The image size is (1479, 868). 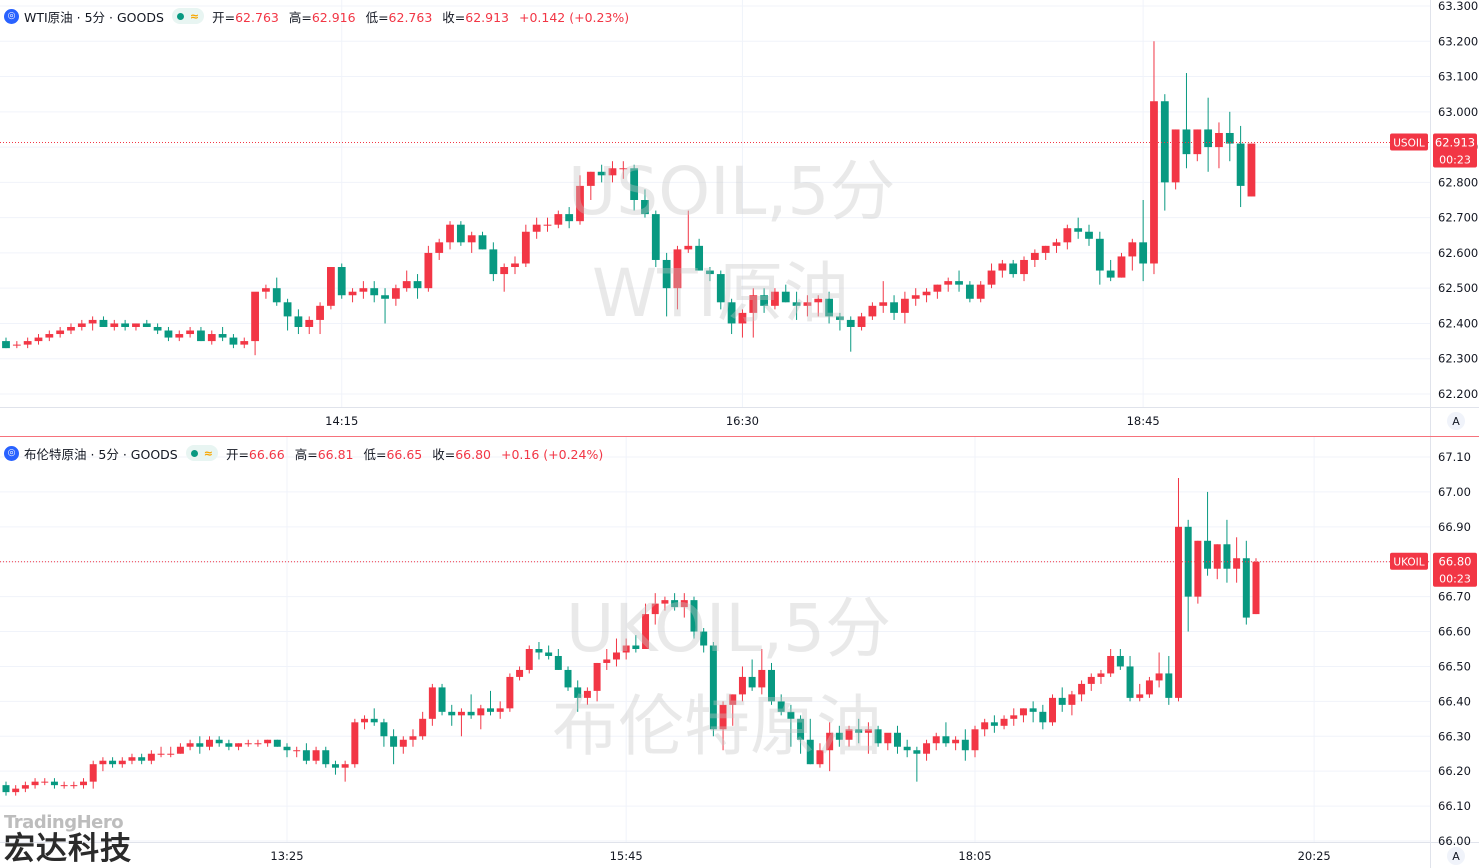 I want to click on symbol-title: 布伦特原油 · 5分 · GOODS, so click(x=101, y=454).